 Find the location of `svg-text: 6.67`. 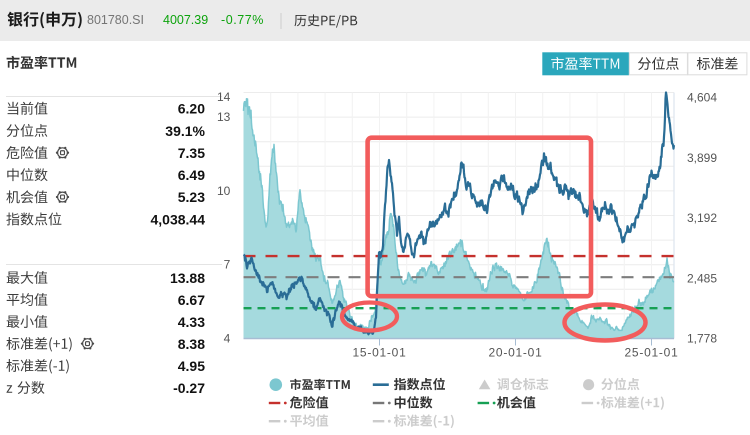

svg-text: 6.67 is located at coordinates (191, 300).